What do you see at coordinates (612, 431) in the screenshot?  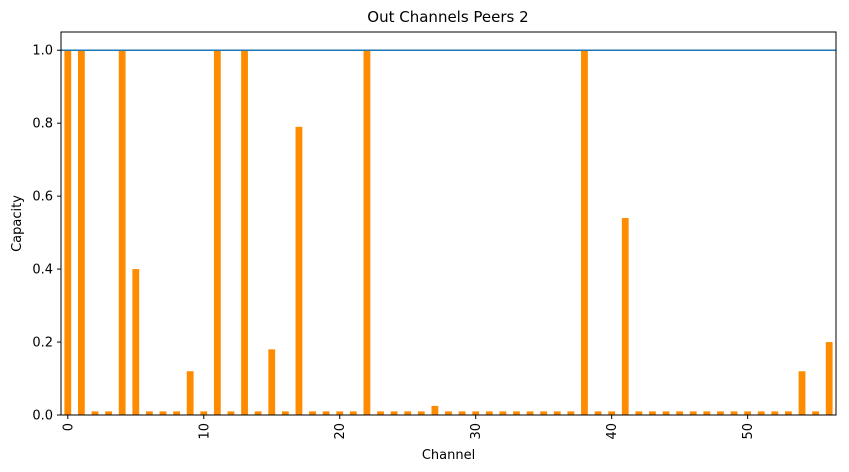 I see `x-tick-label: 40` at bounding box center [612, 431].